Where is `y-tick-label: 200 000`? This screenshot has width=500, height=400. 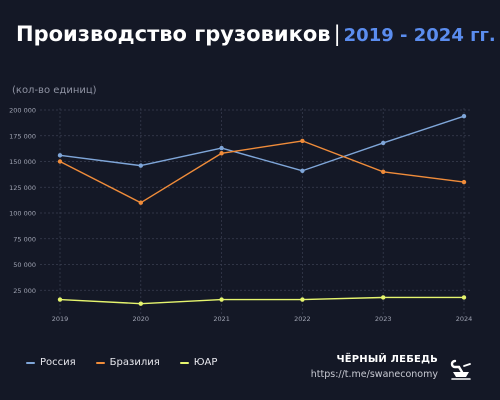 y-tick-label: 200 000 is located at coordinates (22, 111).